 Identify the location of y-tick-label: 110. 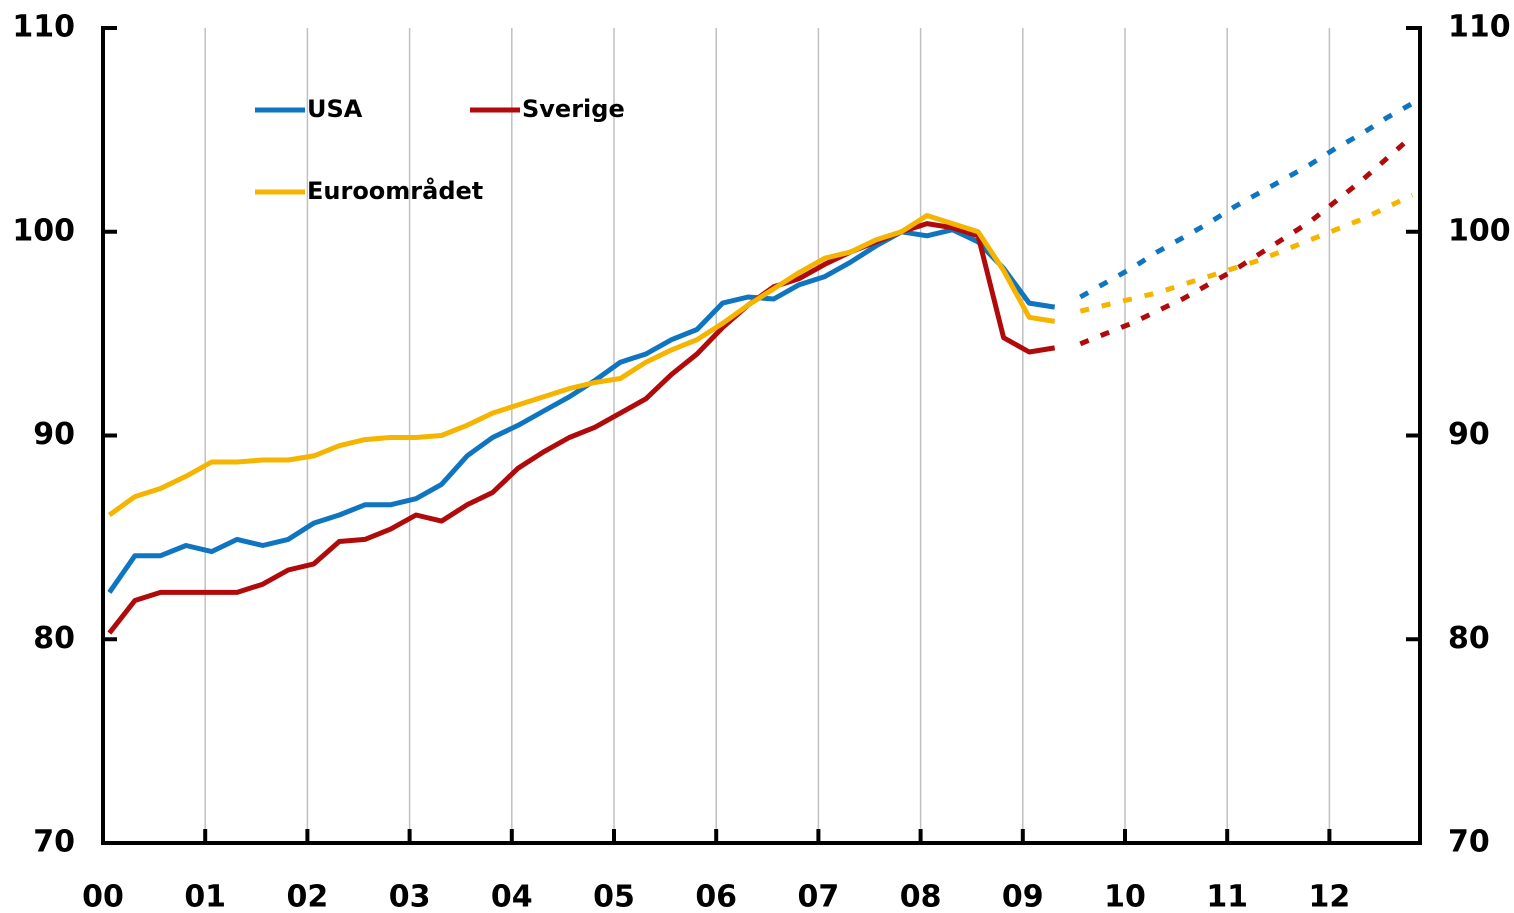
(43, 27).